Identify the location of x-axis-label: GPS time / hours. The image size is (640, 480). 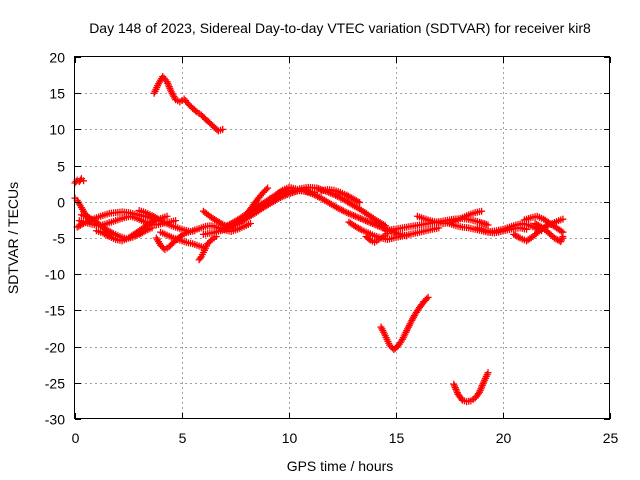
(340, 466).